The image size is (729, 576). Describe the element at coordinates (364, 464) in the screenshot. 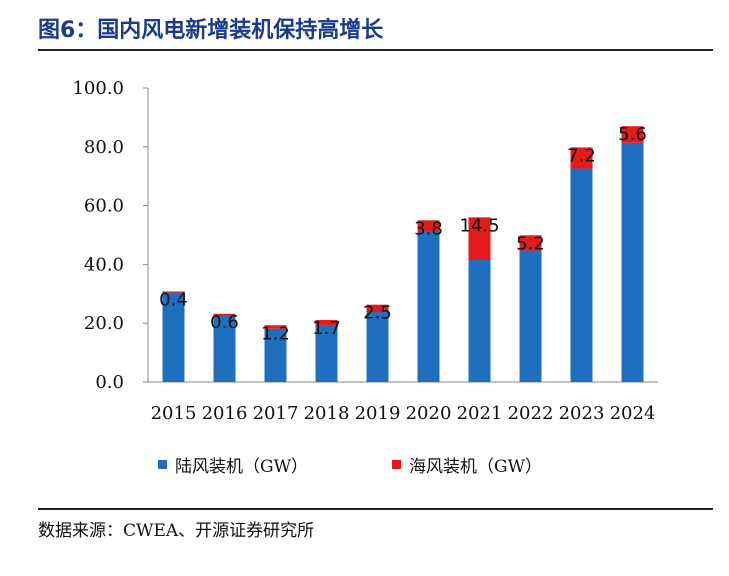

I see `chart-legend: 陆风装机（GW） 海风装机（GW）` at that location.